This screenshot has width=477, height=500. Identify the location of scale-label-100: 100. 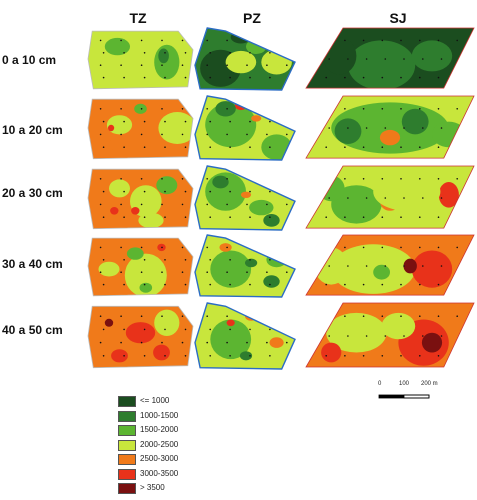
(404, 384).